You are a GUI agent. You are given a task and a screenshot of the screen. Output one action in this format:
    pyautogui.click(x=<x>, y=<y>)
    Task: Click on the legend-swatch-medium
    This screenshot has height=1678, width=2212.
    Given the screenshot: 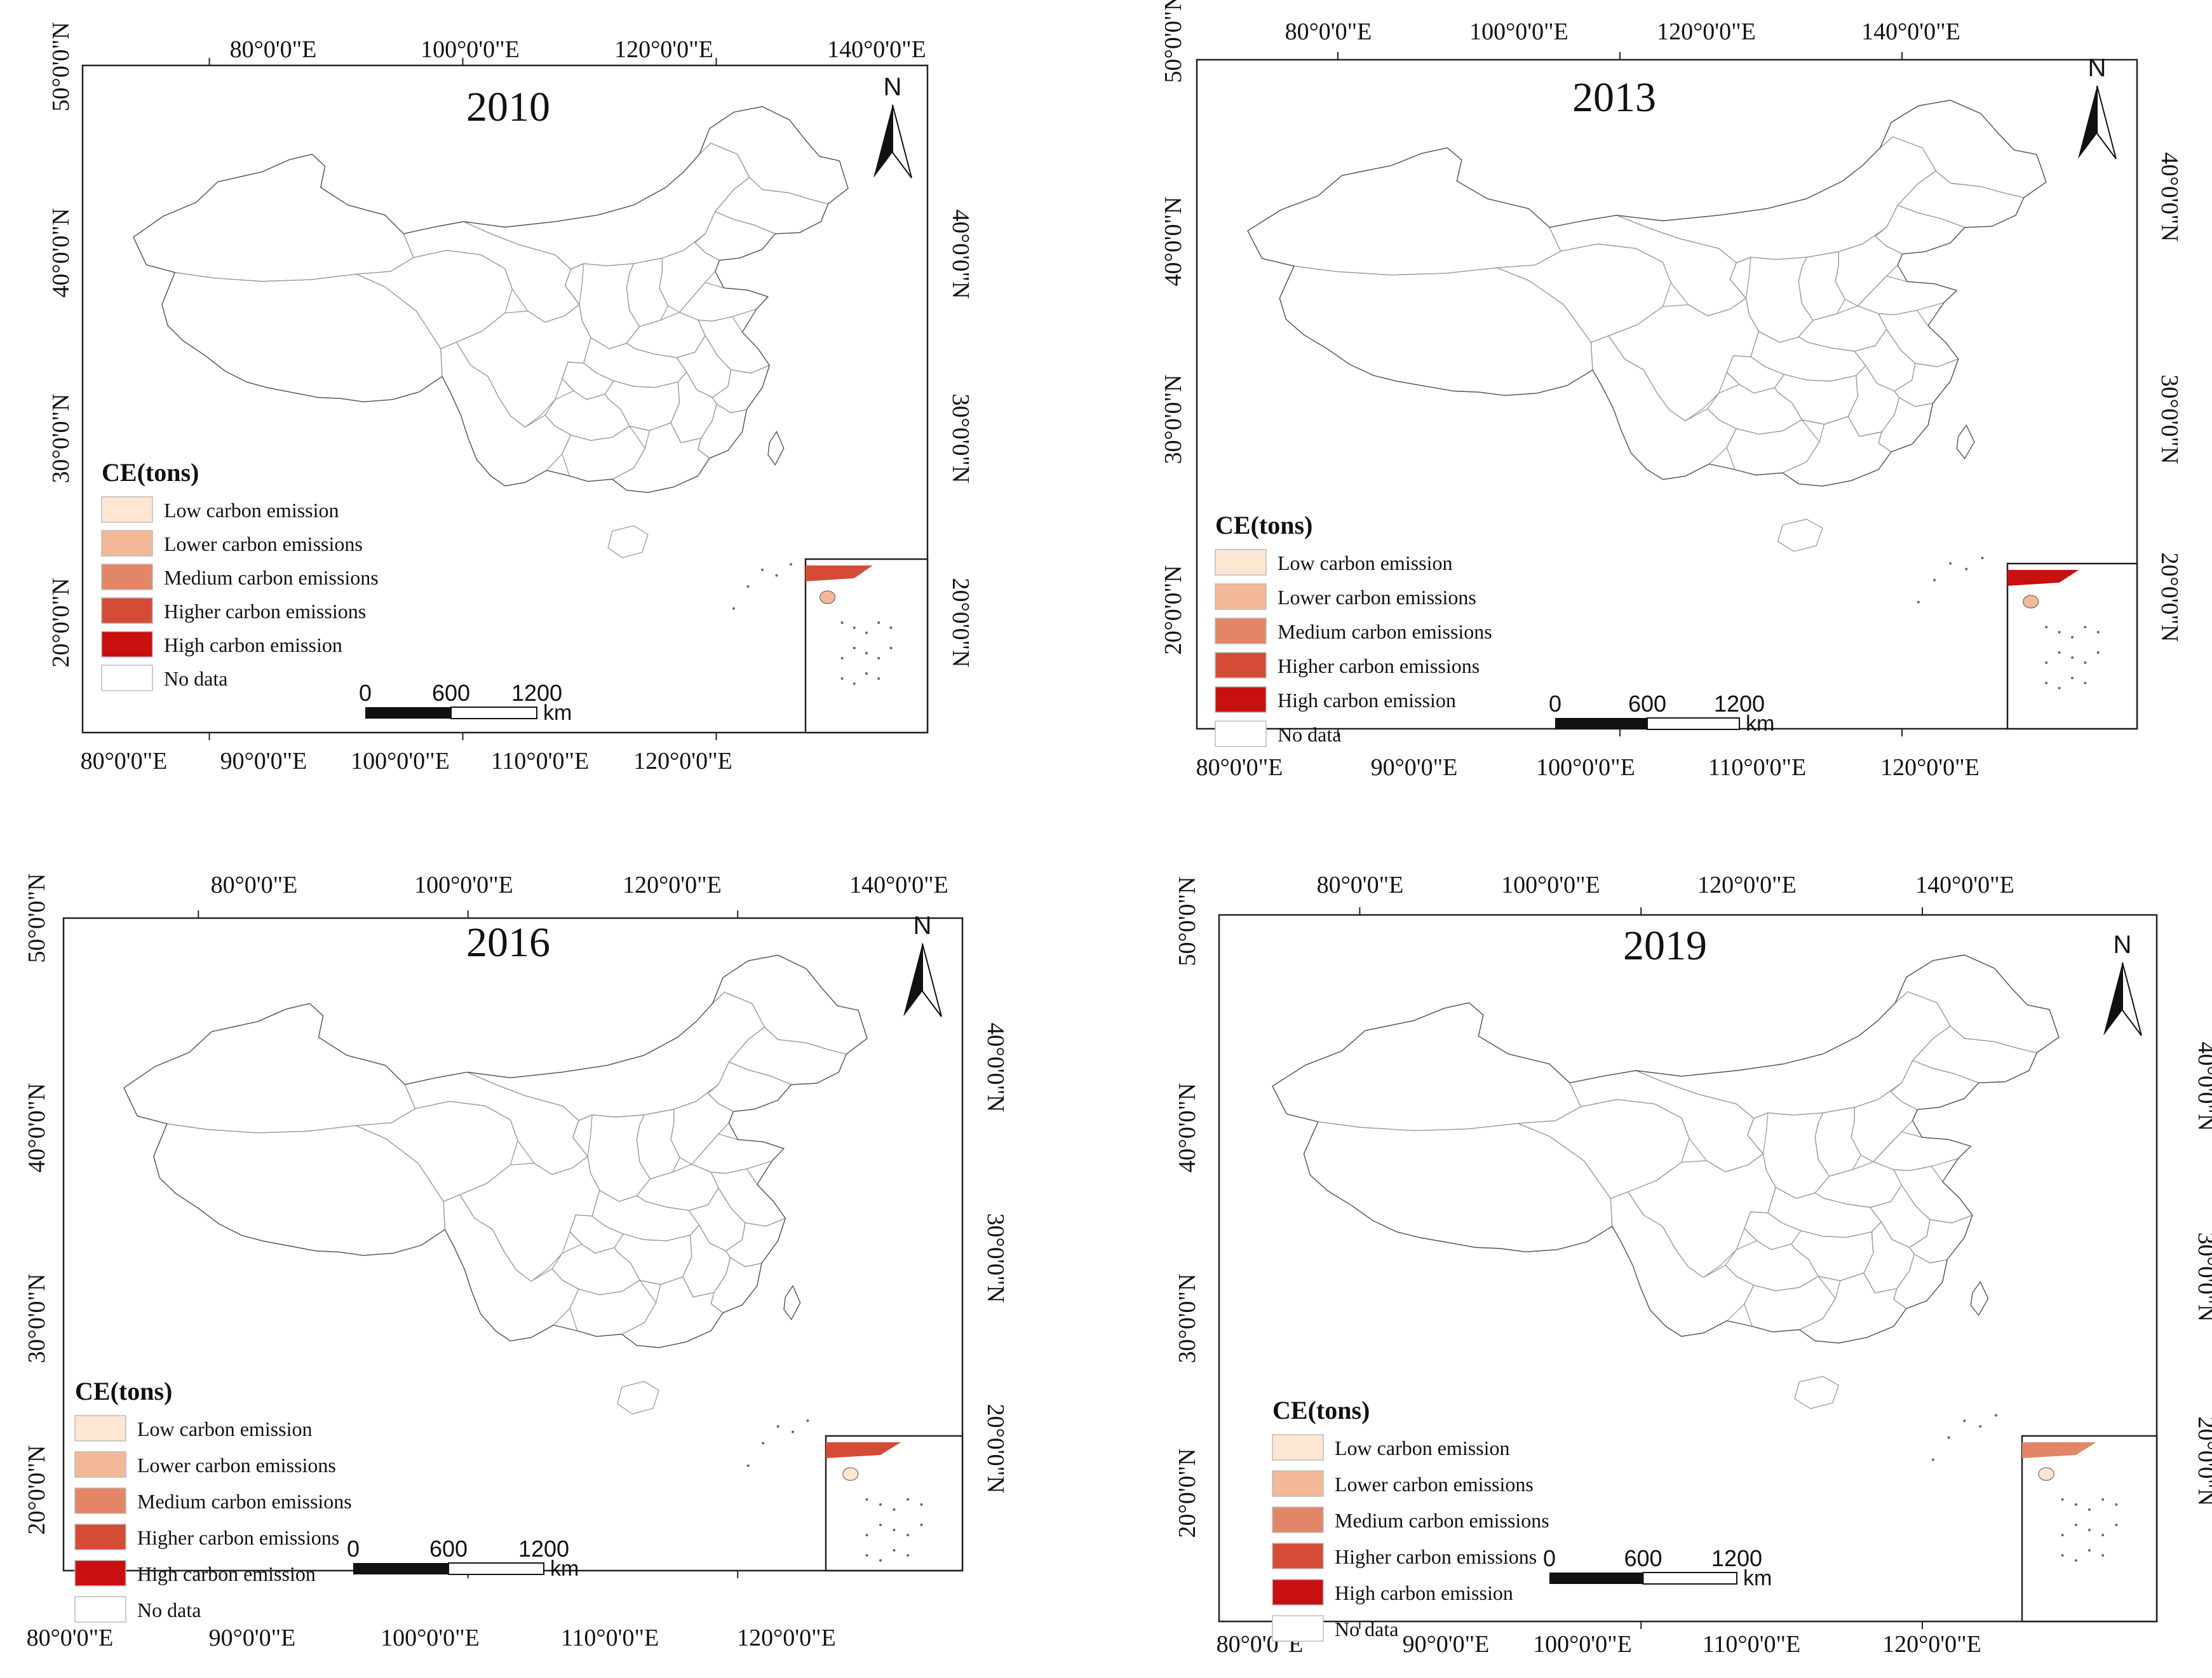 What is the action you would take?
    pyautogui.click(x=1241, y=631)
    